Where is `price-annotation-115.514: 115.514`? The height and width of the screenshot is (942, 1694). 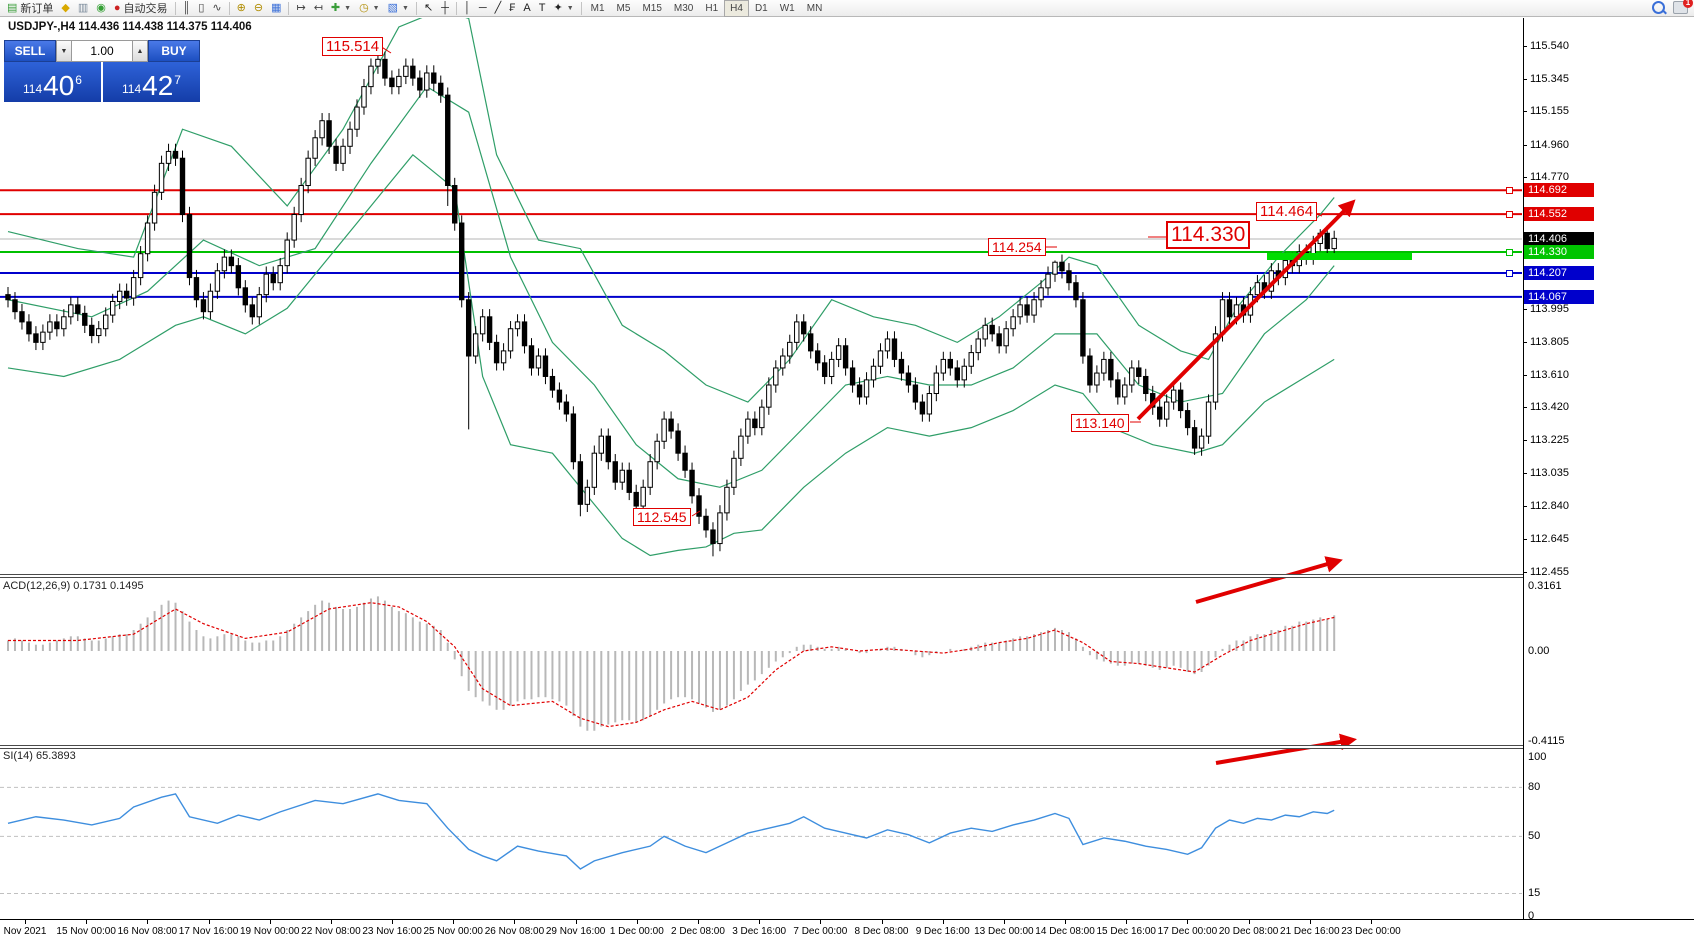
price-annotation-115.514: 115.514 is located at coordinates (353, 47).